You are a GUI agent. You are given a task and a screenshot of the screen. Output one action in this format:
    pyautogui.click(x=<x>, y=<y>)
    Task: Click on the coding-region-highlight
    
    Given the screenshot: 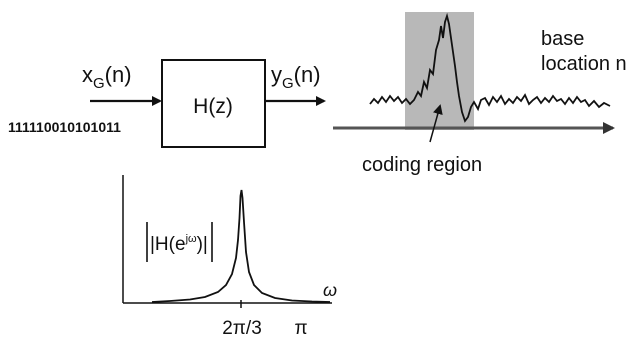 What is the action you would take?
    pyautogui.click(x=439, y=71)
    